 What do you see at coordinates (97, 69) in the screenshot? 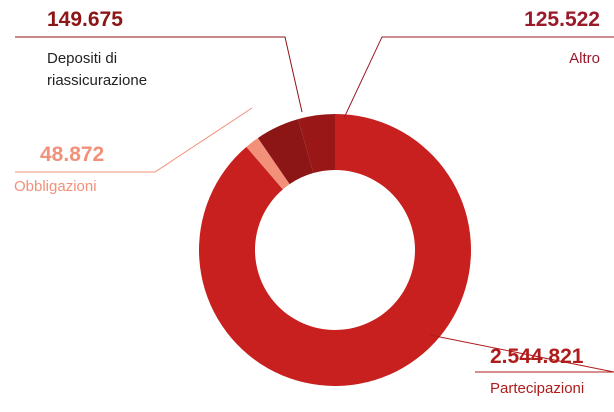
I see `category-label: Depositi di riassicurazione` at bounding box center [97, 69].